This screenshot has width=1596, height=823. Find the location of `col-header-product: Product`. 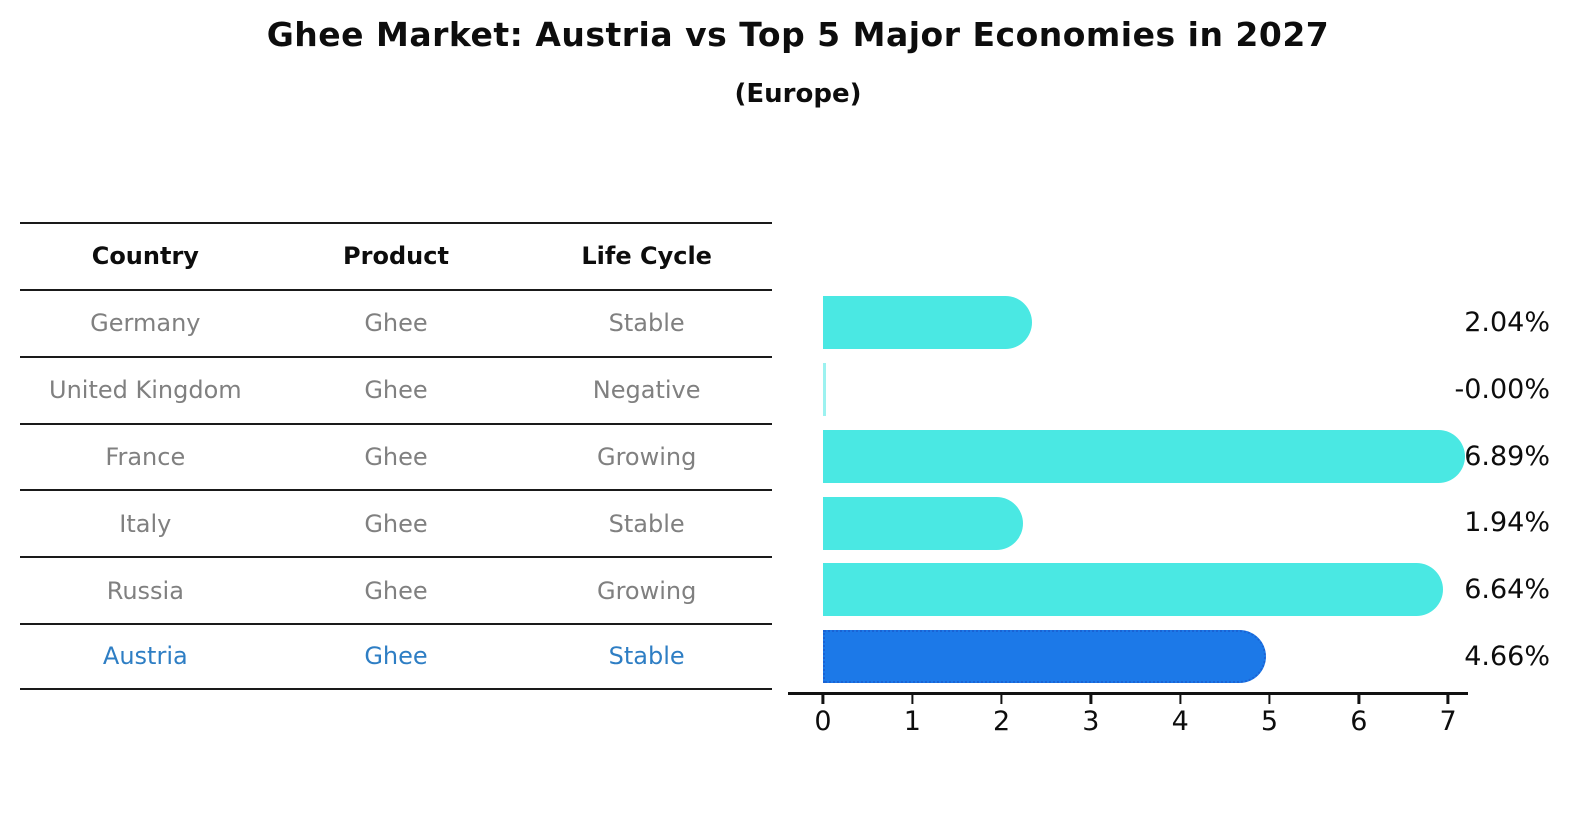

col-header-product: Product is located at coordinates (396, 256).